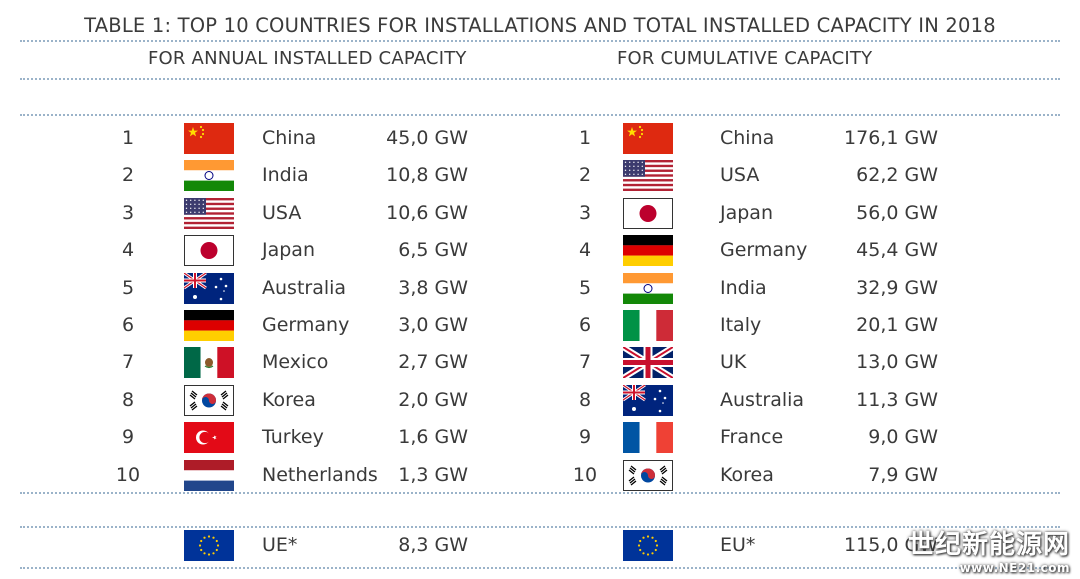 The height and width of the screenshot is (579, 1080). I want to click on capacity-value: 20,1 GW, so click(897, 325).